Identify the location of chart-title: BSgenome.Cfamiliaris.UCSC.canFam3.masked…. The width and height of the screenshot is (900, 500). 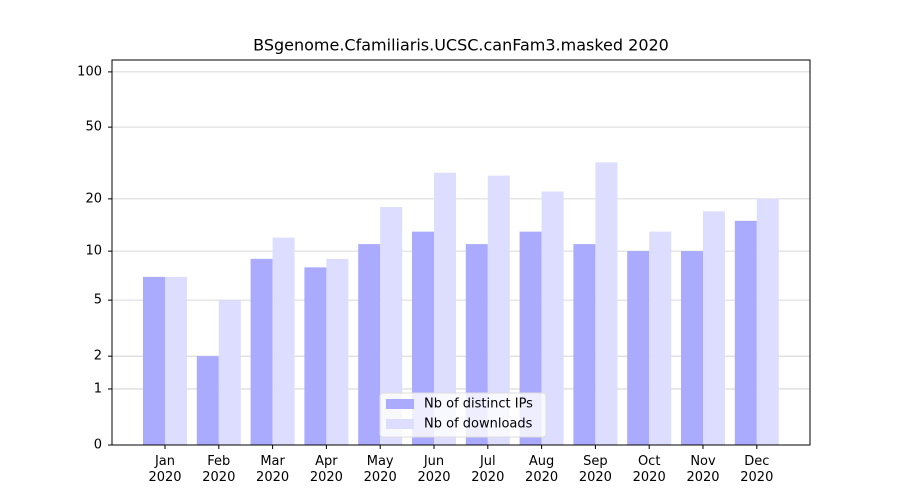
(461, 45).